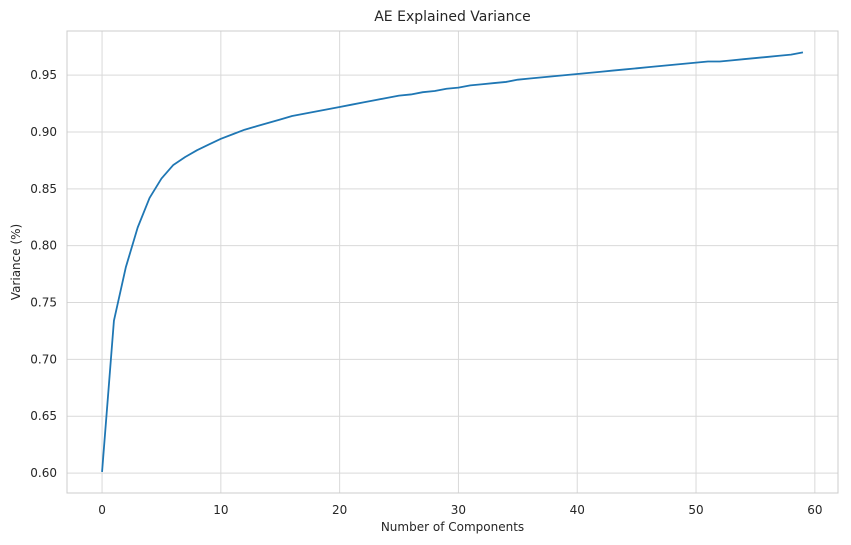 The width and height of the screenshot is (851, 545). I want to click on x-tick-label: 40, so click(577, 510).